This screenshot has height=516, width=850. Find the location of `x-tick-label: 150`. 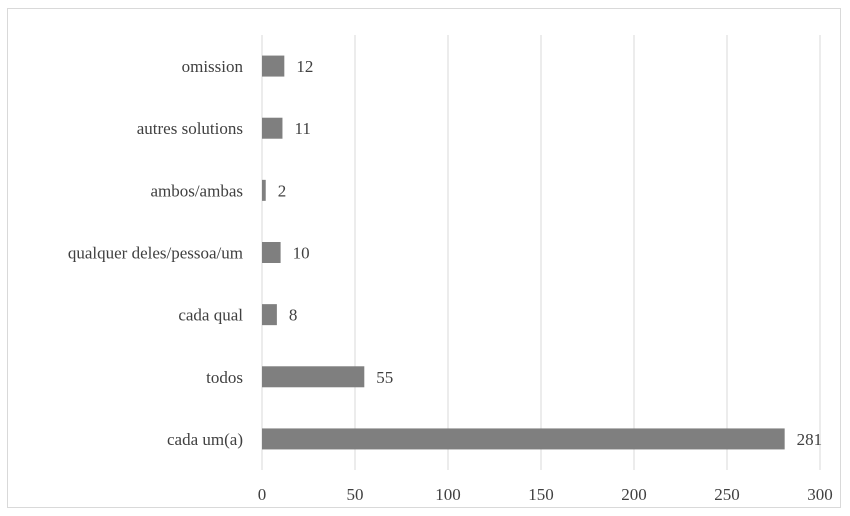

x-tick-label: 150 is located at coordinates (541, 494).